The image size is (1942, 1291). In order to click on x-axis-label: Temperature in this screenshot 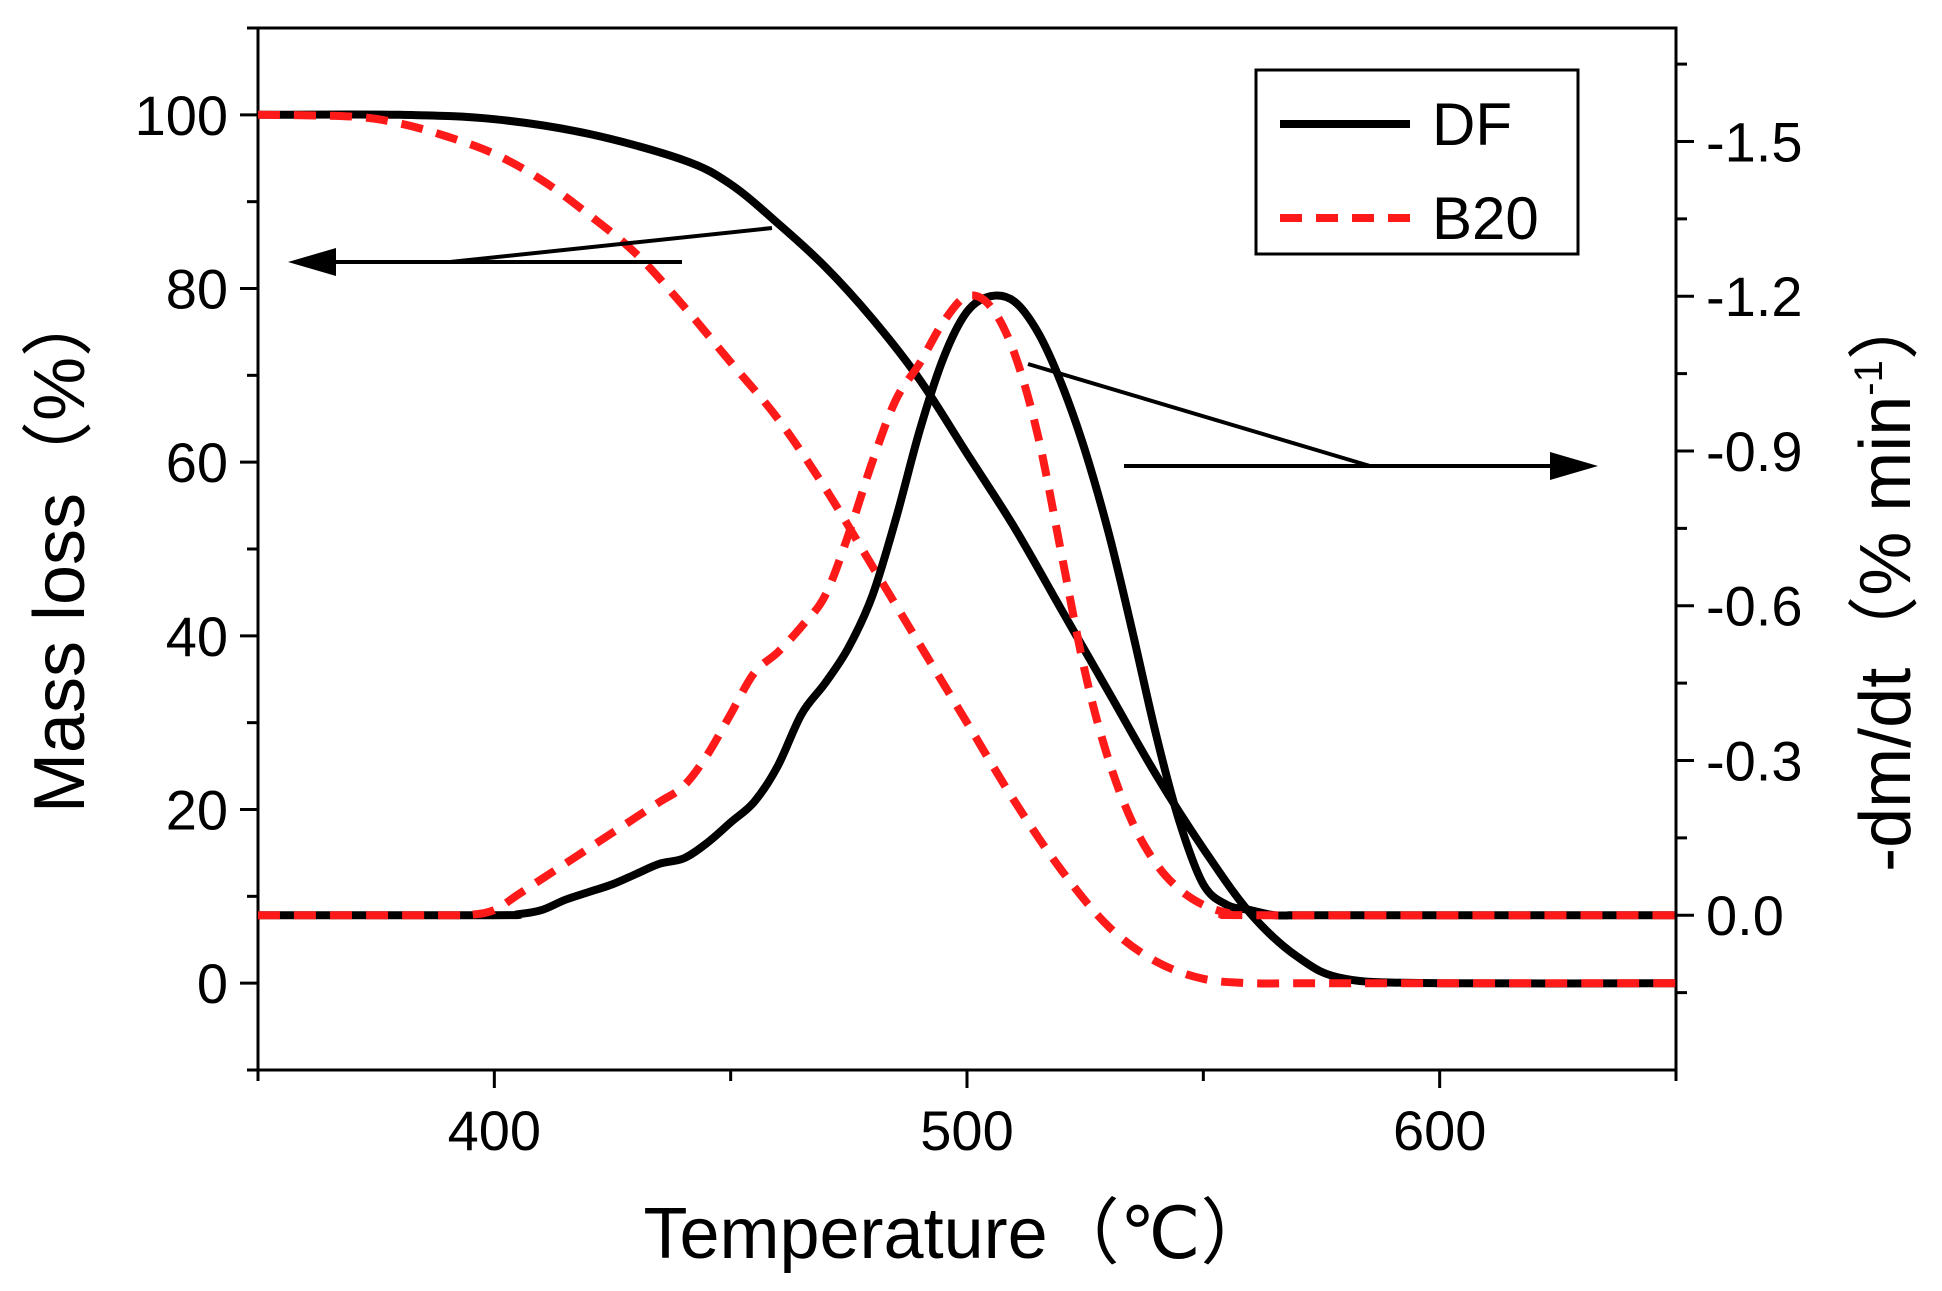, I will do `click(845, 1234)`.